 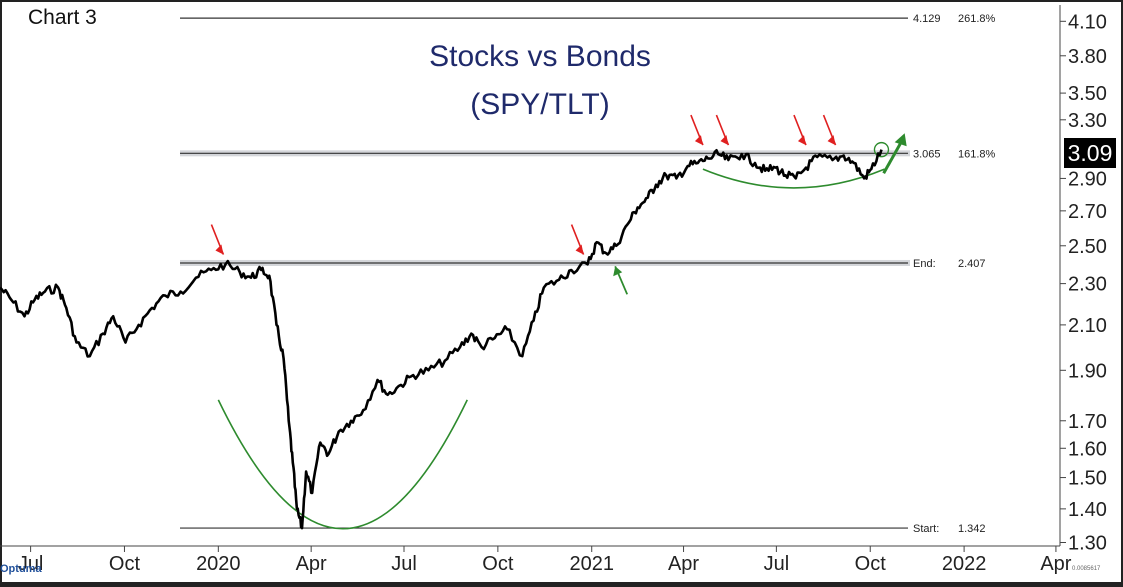 What do you see at coordinates (927, 154) in the screenshot?
I see `level-label-1: 3.065` at bounding box center [927, 154].